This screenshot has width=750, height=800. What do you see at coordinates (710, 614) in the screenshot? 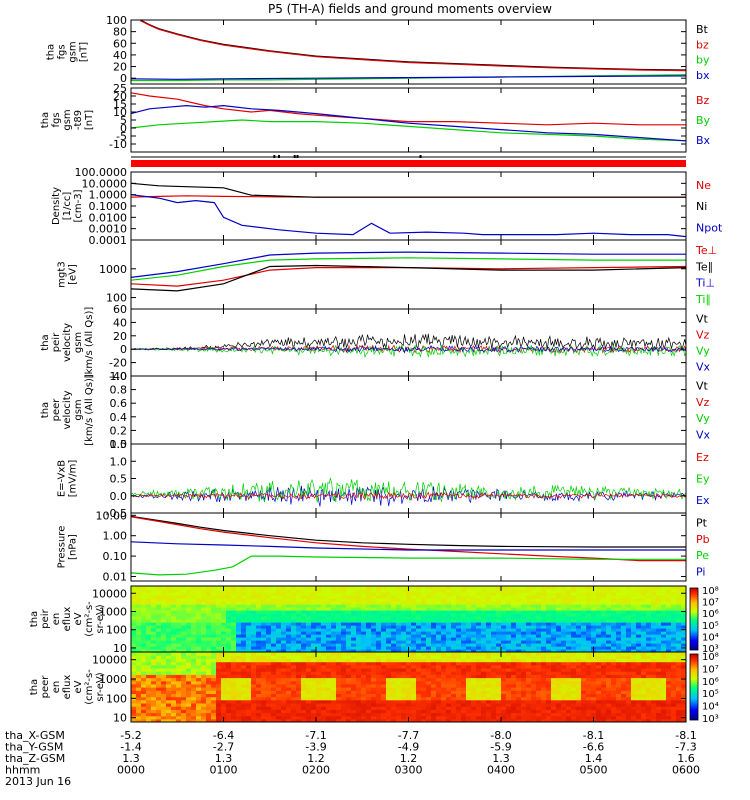
I see `colorbar-label-p9: 10⁶` at bounding box center [710, 614].